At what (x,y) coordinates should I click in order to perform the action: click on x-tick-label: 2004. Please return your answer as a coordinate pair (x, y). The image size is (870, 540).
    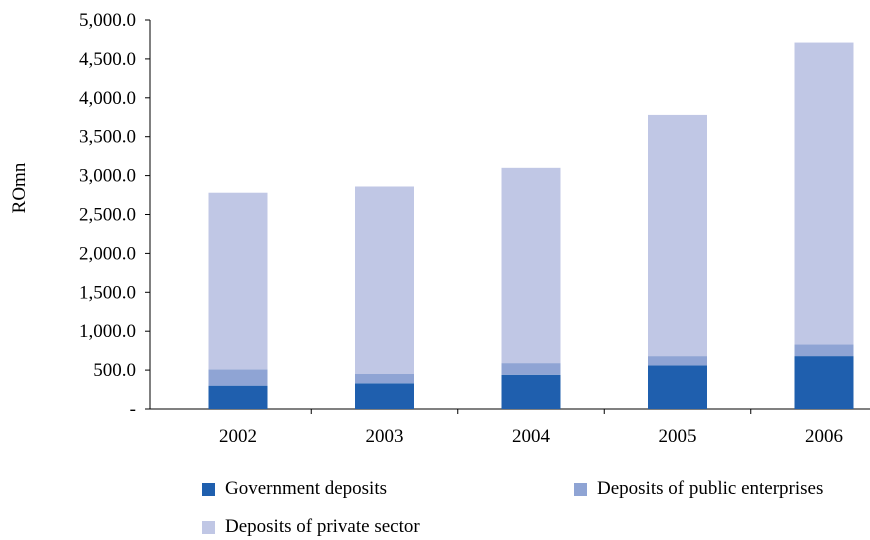
    Looking at the image, I should click on (531, 436).